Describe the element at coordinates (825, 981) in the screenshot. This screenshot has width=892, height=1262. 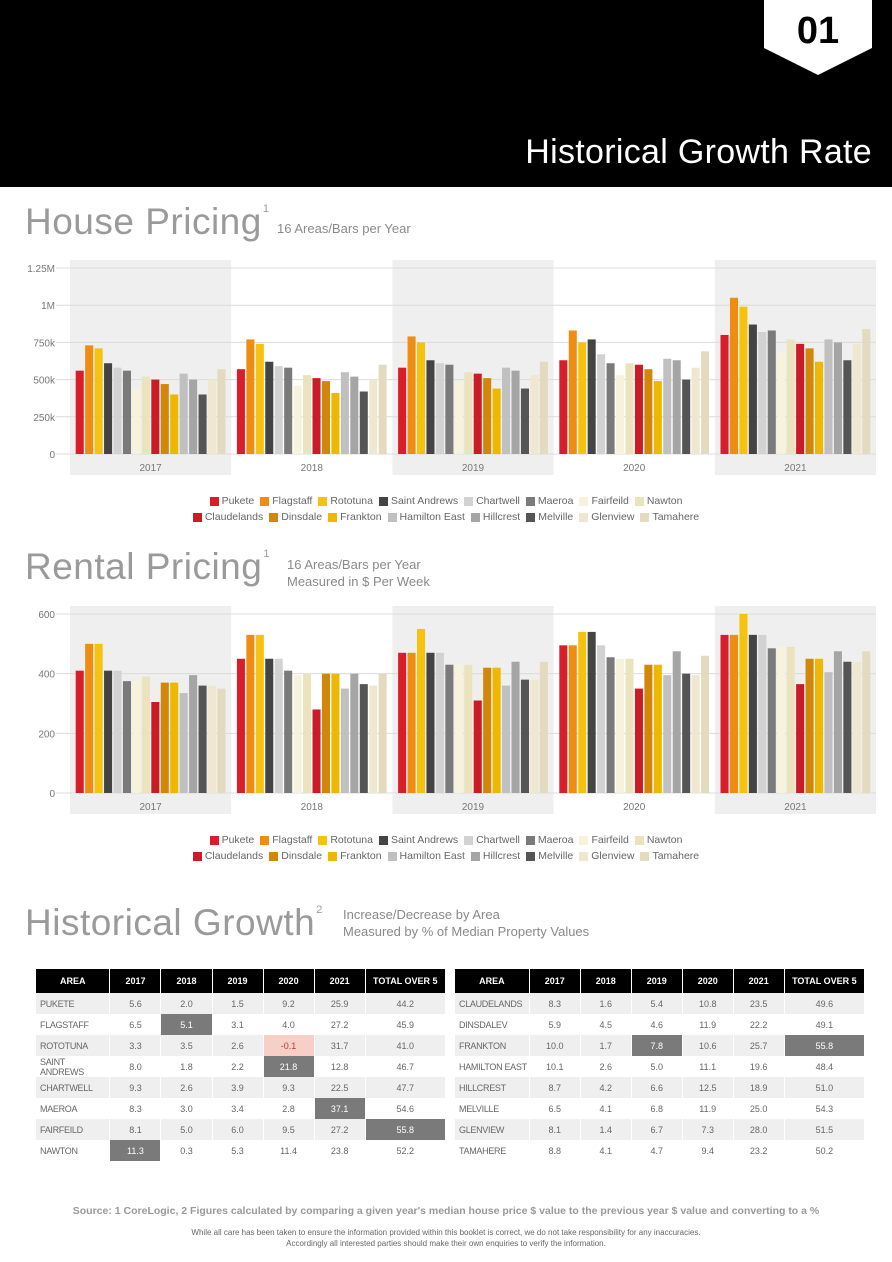
I see `growth-right-header-cell: TOTAL OVER 5` at that location.